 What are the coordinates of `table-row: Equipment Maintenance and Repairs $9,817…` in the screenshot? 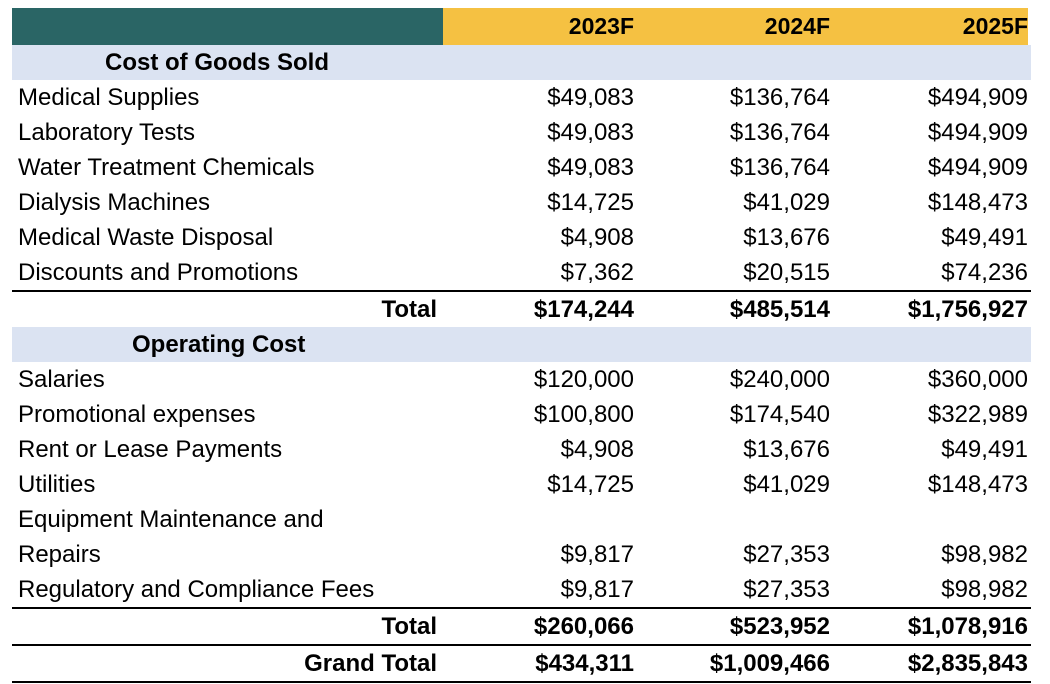 It's located at (521, 537).